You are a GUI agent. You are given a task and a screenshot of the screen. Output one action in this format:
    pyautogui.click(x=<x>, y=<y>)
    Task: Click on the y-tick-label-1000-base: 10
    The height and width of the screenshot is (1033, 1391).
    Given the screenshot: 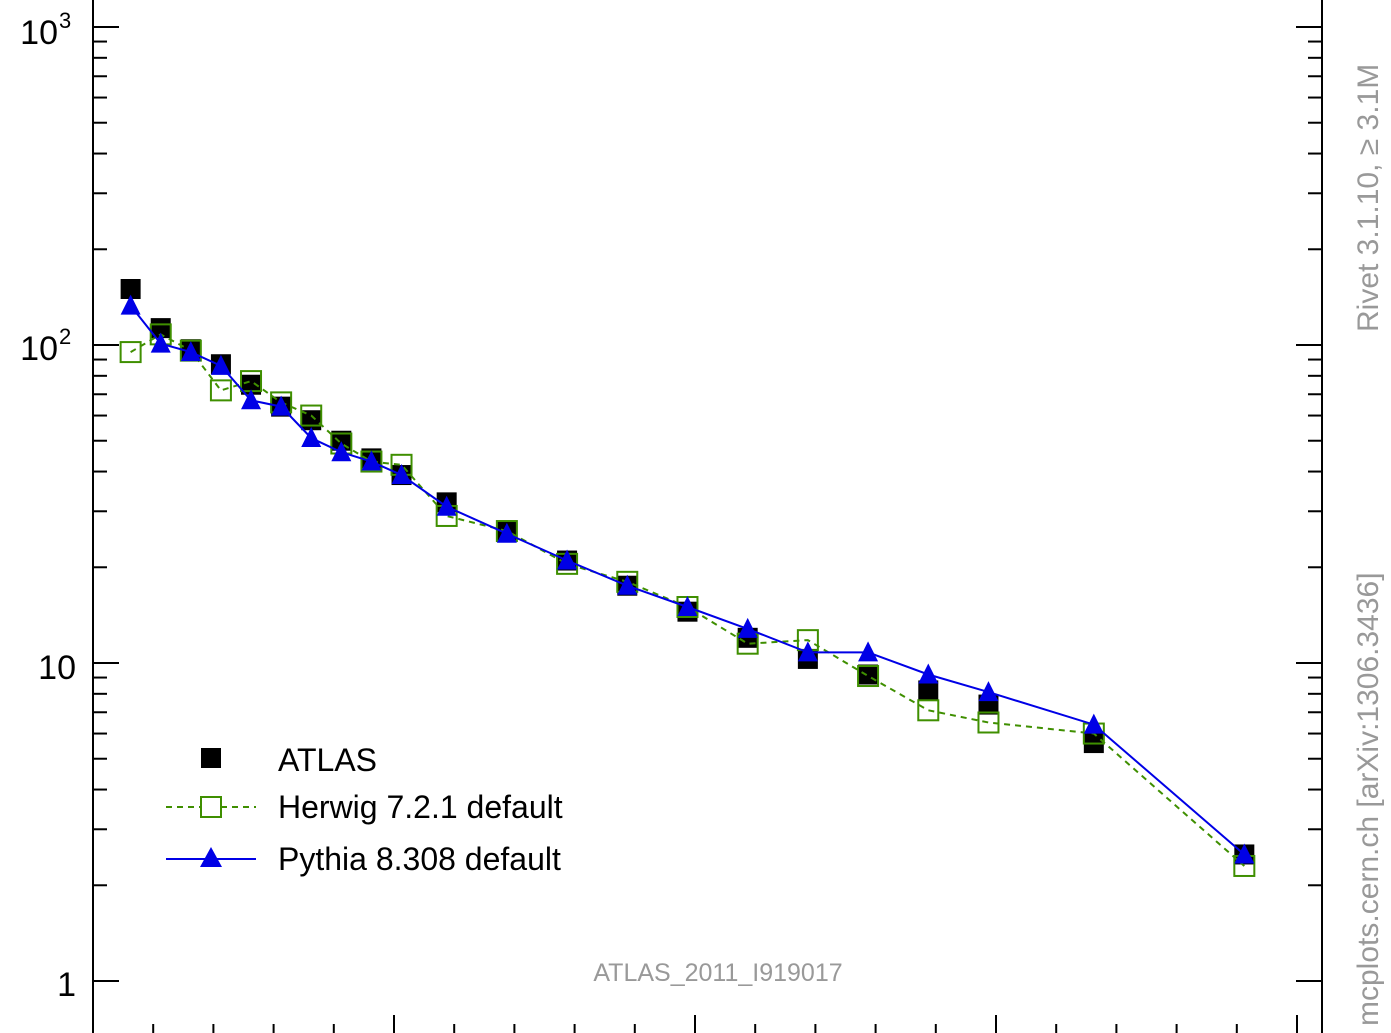 What is the action you would take?
    pyautogui.click(x=39, y=33)
    